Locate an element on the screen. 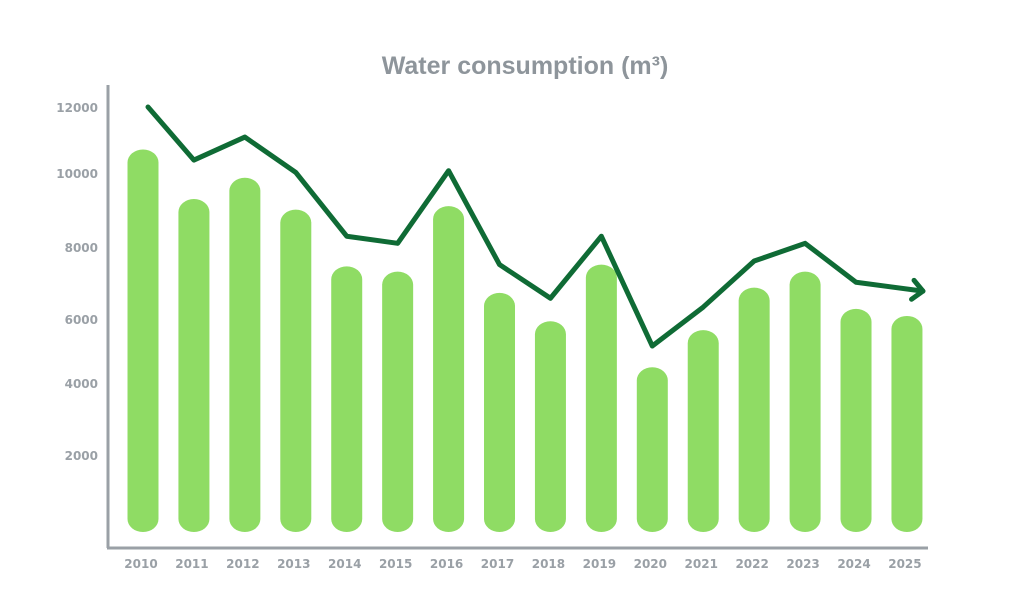 This screenshot has height=614, width=1024. x-tick-label-2023: 2023 is located at coordinates (802, 564).